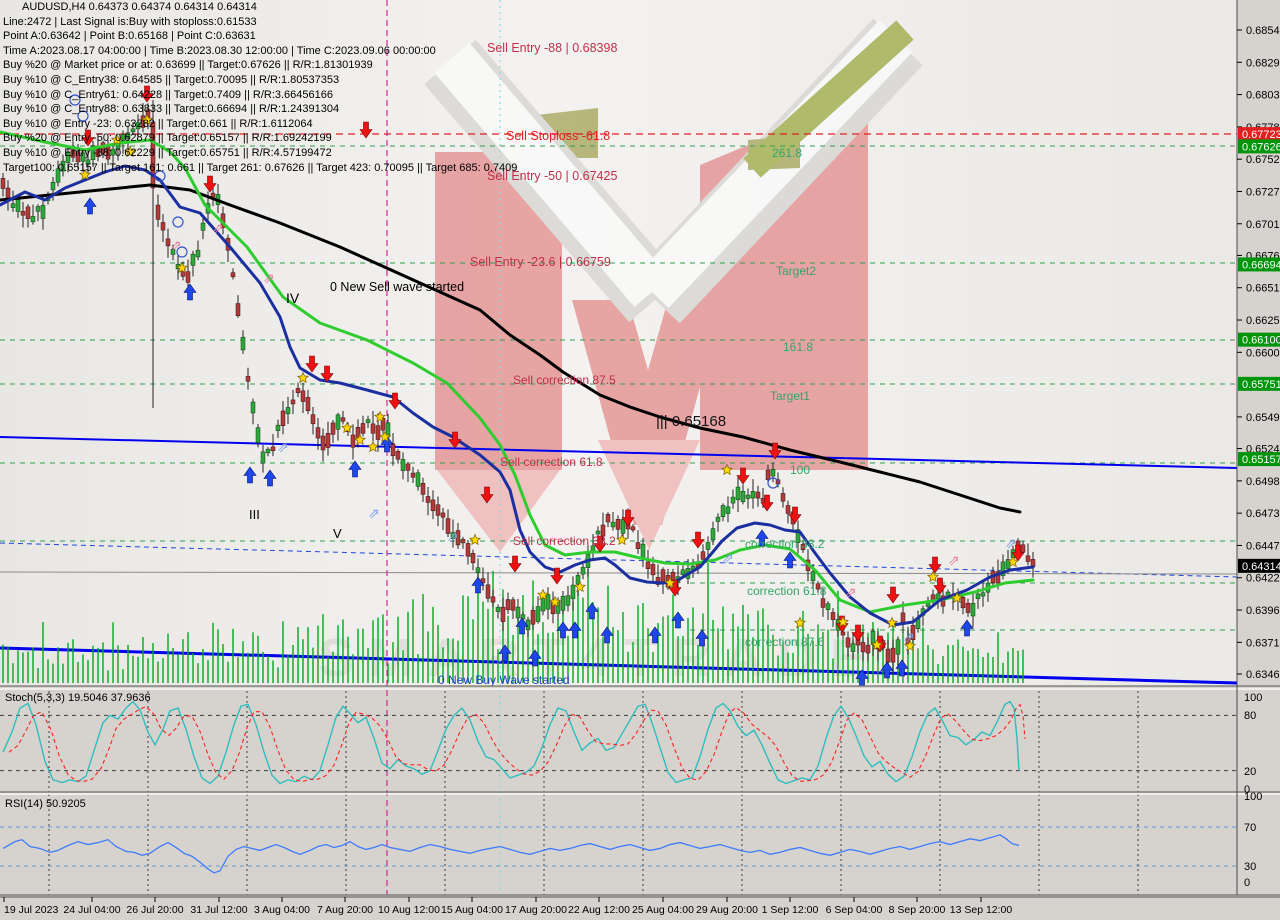 The width and height of the screenshot is (1280, 920). I want to click on price-axis-label: 0.68545, so click(1263, 31).